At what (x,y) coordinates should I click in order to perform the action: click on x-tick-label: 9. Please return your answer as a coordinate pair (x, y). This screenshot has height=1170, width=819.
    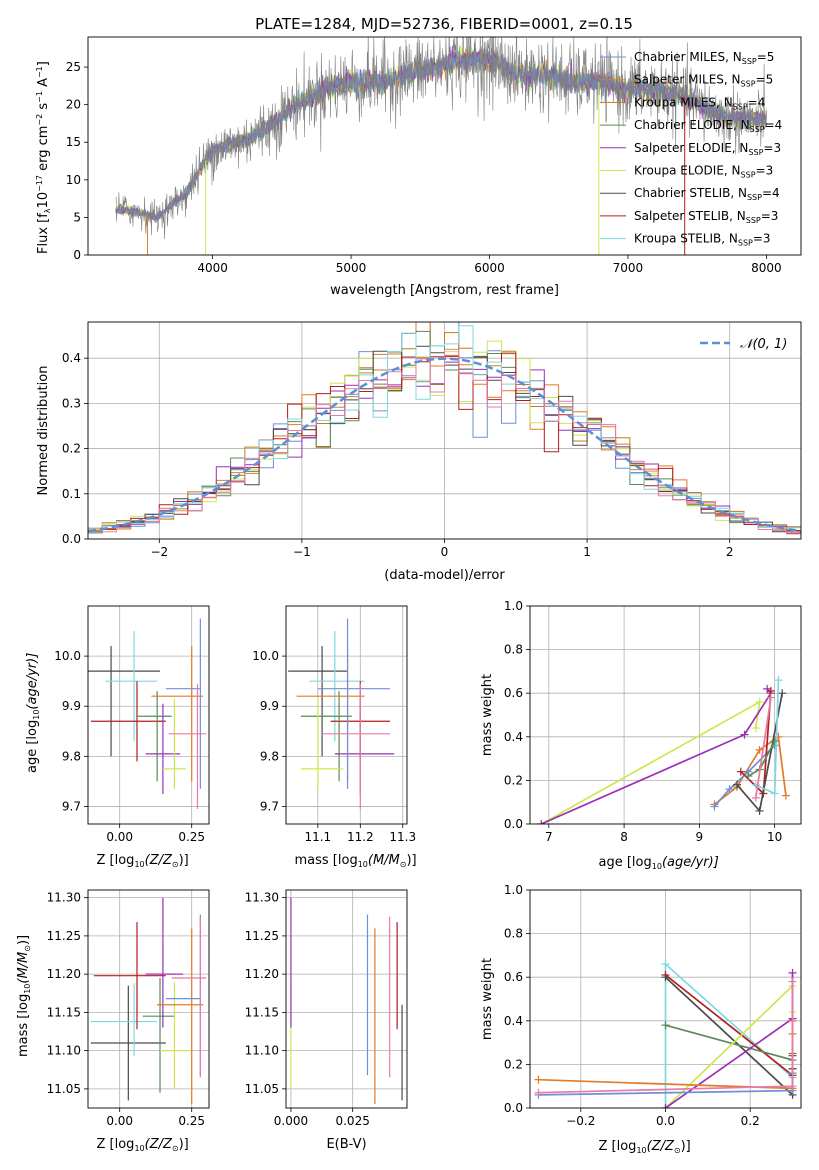
    Looking at the image, I should click on (700, 837).